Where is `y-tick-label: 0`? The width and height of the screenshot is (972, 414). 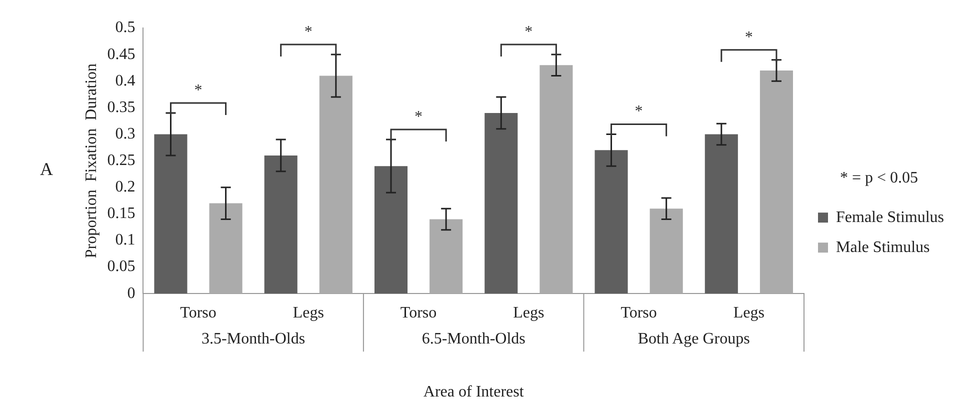 y-tick-label: 0 is located at coordinates (131, 293).